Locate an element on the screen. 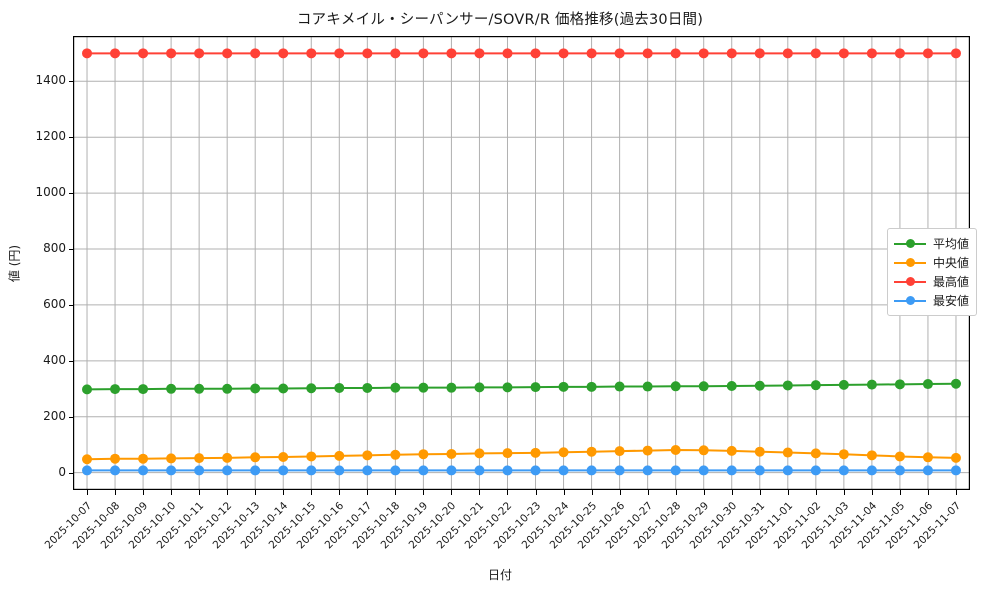 The height and width of the screenshot is (600, 1000). legend-label: 最高値 is located at coordinates (951, 282).